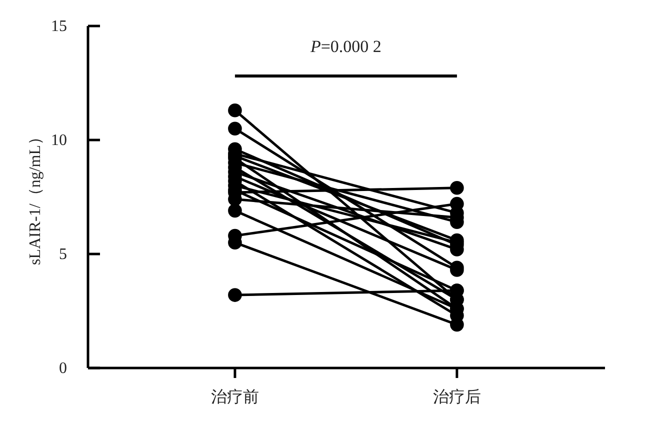 Image resolution: width=651 pixels, height=431 pixels. Describe the element at coordinates (456, 397) in the screenshot. I see `x-tick-label: 治疗后` at that location.